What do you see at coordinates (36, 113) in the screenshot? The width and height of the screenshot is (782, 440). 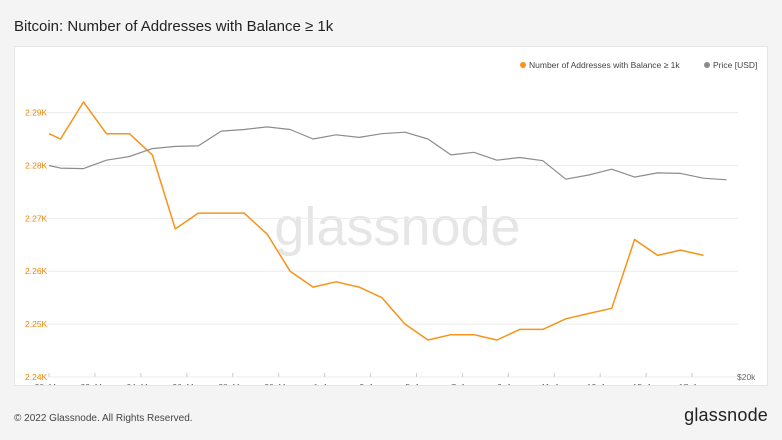 I see `y-tick-label: 2.29K` at bounding box center [36, 113].